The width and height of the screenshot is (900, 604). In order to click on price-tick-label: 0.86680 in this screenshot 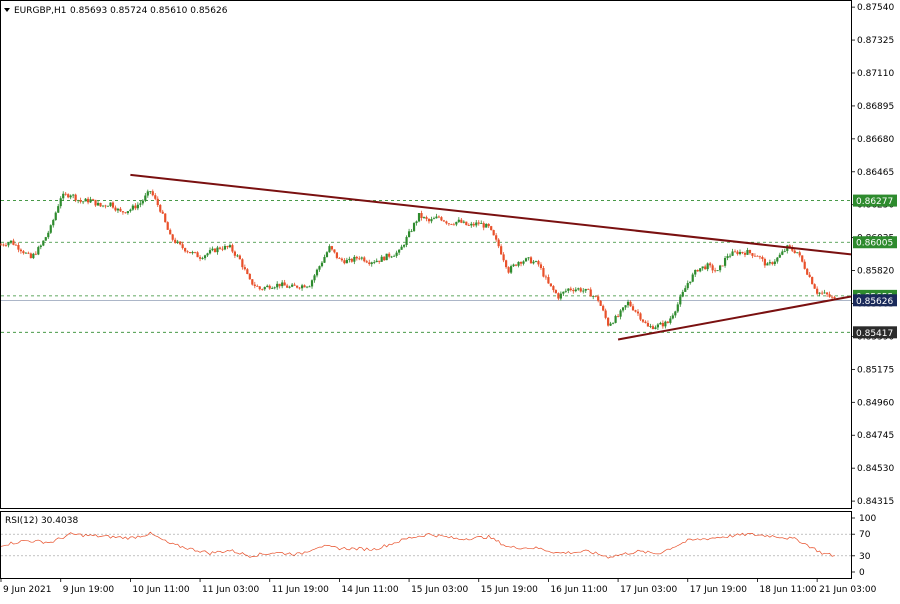, I will do `click(875, 140)`.